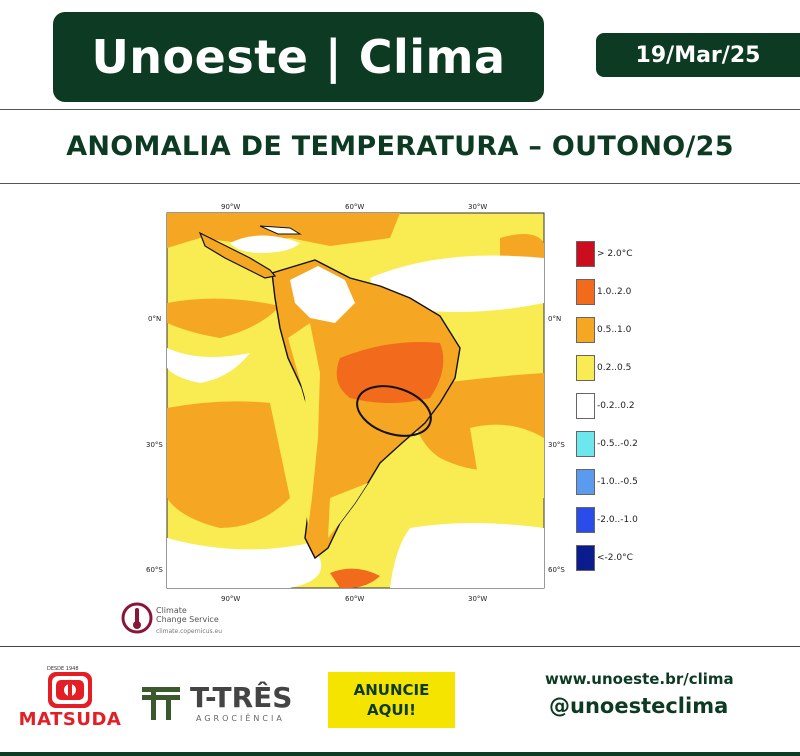 This screenshot has height=756, width=800. What do you see at coordinates (223, 318) in the screenshot?
I see `anomaly-band-equator-west` at bounding box center [223, 318].